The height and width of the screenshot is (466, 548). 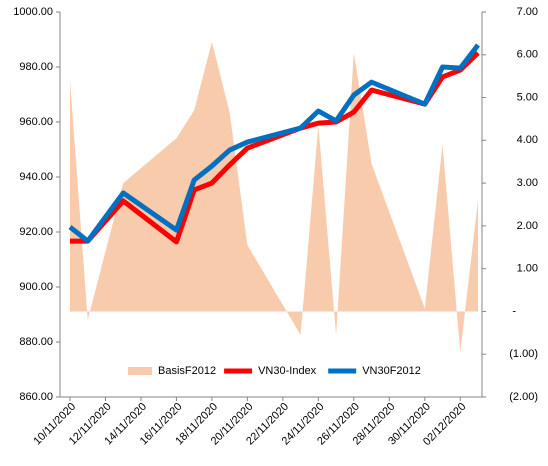 What do you see at coordinates (527, 226) in the screenshot?
I see `y2-tick-label: 2.00` at bounding box center [527, 226].